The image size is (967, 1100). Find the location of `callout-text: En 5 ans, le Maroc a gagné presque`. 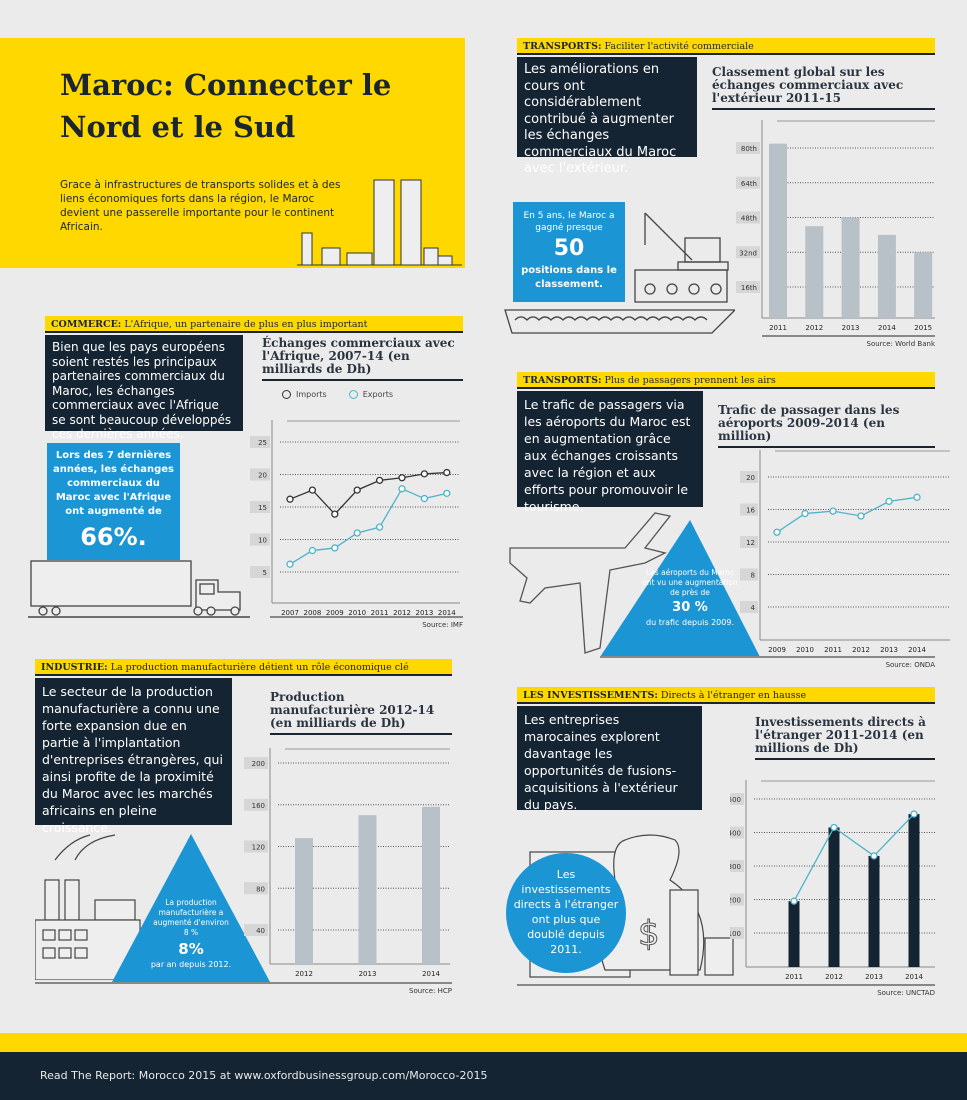

callout-text: En 5 ans, le Maroc a gagné presque is located at coordinates (569, 222).